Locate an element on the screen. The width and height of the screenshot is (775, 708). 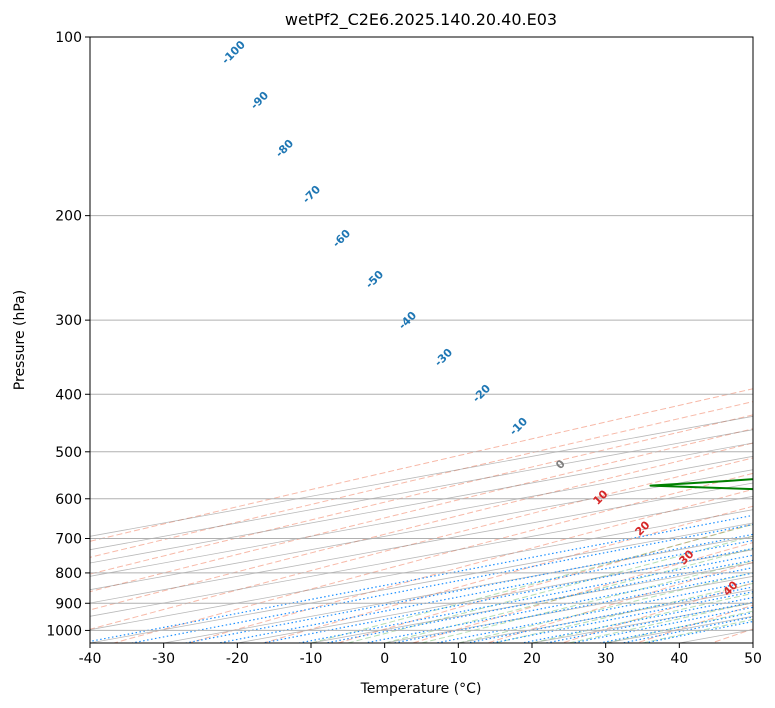
dry-adiabat-label: -60 is located at coordinates (341, 238).